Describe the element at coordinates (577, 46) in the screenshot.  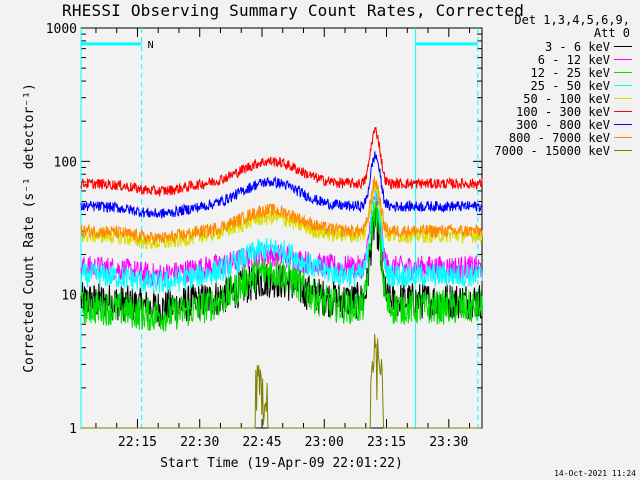
I see `legend-entry-label: 3 - 6 keV` at that location.